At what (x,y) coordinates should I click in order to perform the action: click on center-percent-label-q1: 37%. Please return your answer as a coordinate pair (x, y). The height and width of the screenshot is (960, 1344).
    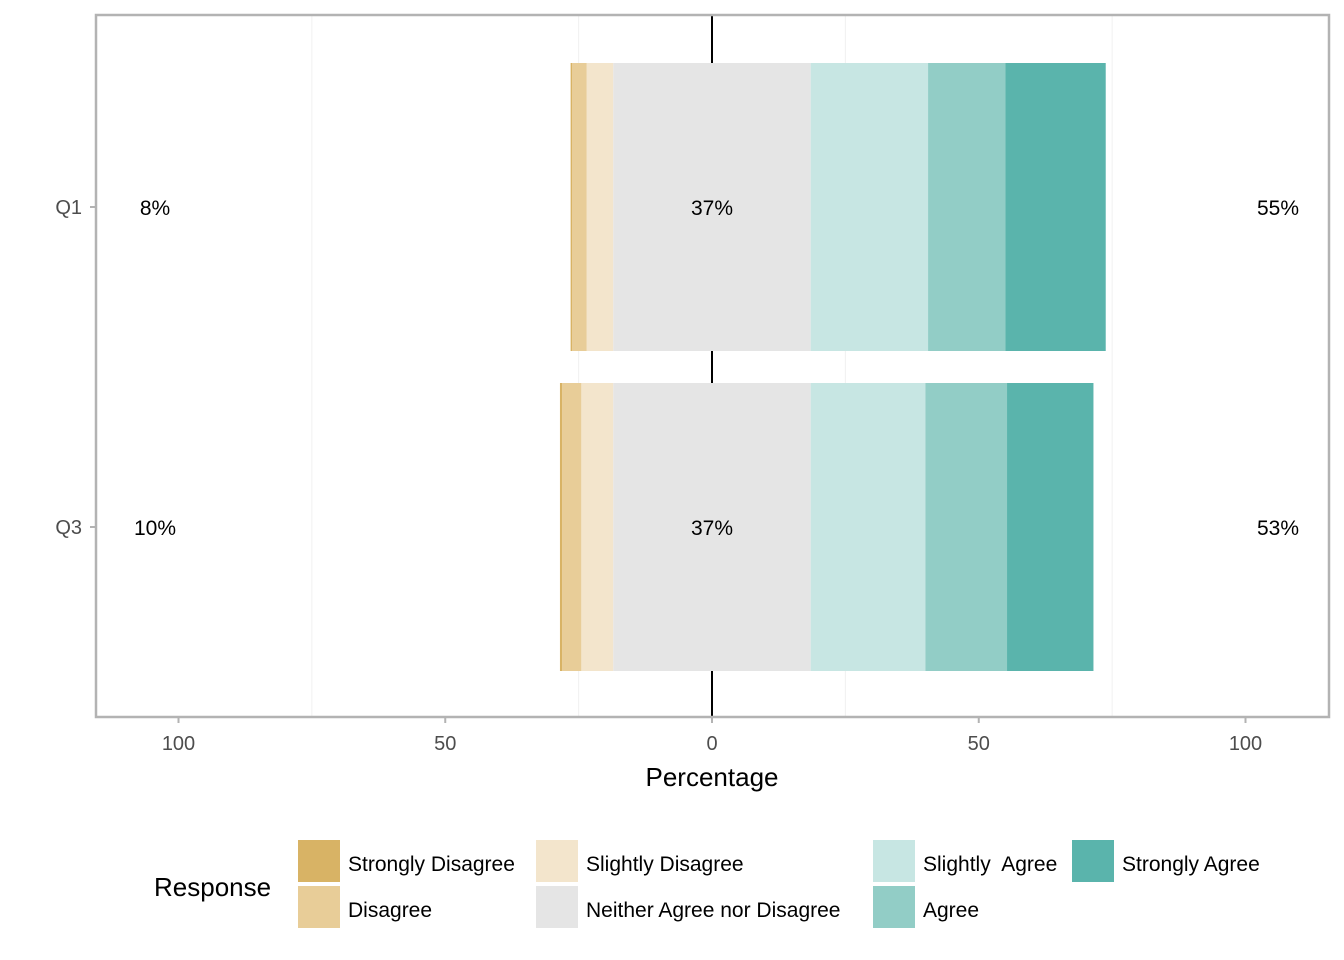
    Looking at the image, I should click on (712, 208).